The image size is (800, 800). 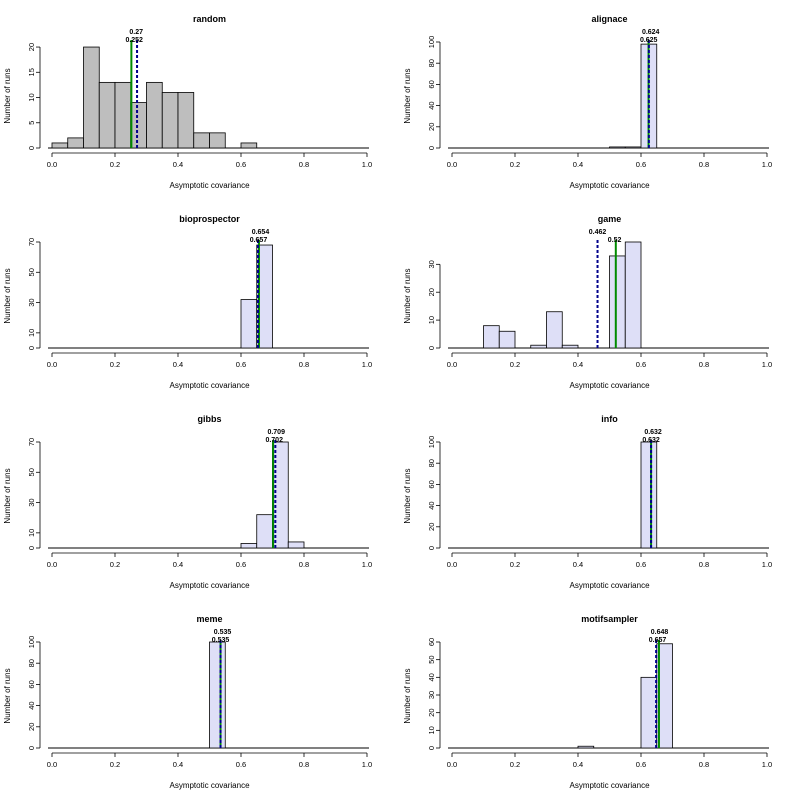 What do you see at coordinates (210, 419) in the screenshot?
I see `panel-title: gibbs` at bounding box center [210, 419].